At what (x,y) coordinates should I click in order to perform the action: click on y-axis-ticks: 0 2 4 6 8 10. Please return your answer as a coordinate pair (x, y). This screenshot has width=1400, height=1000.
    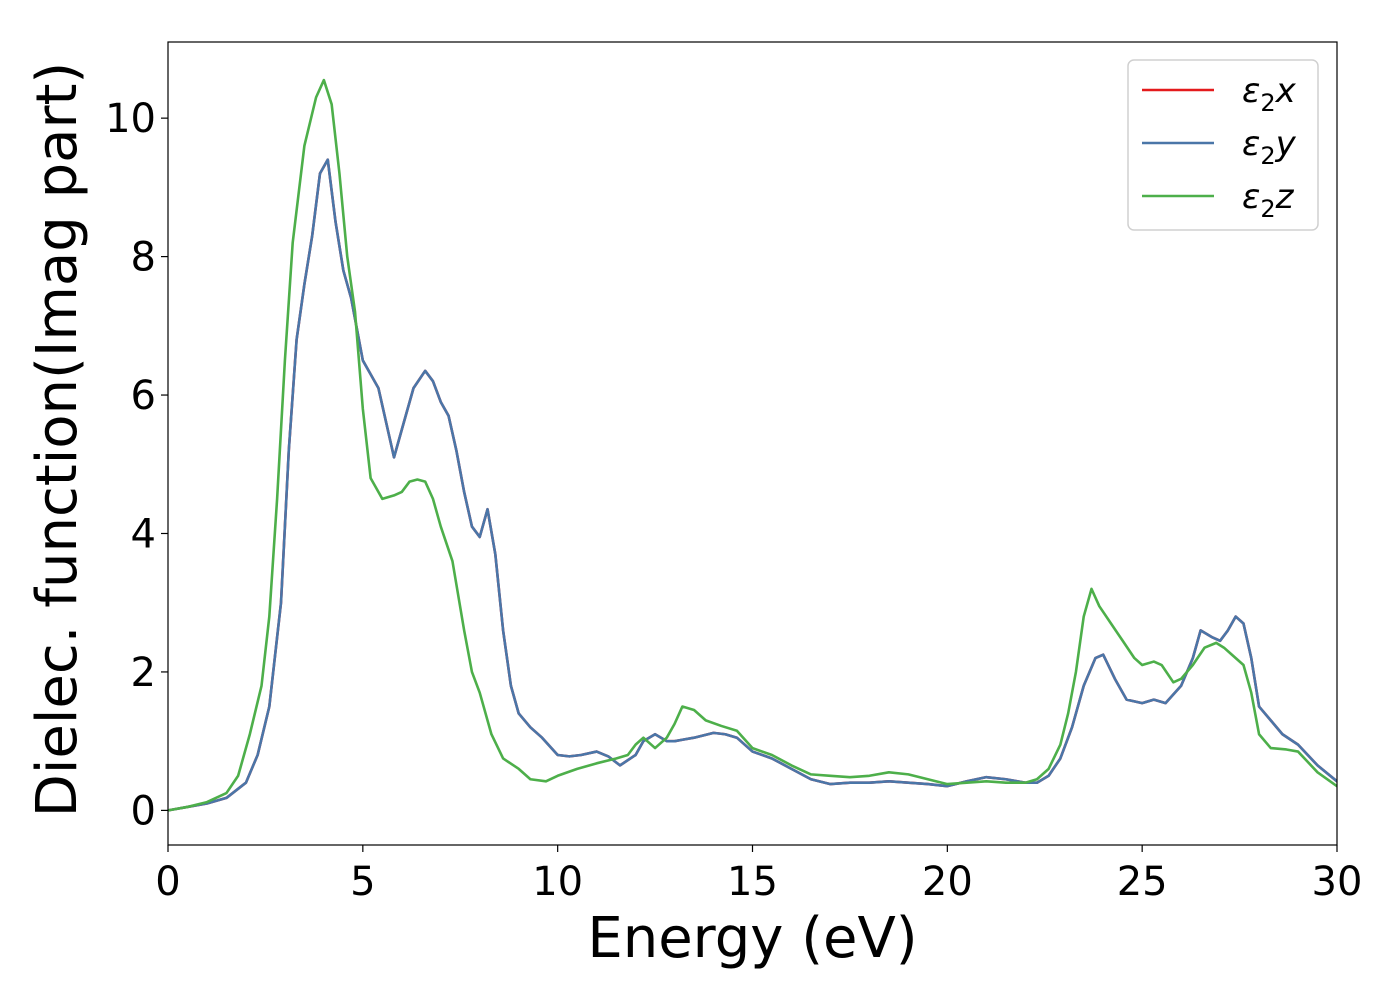
    Looking at the image, I should click on (136, 465).